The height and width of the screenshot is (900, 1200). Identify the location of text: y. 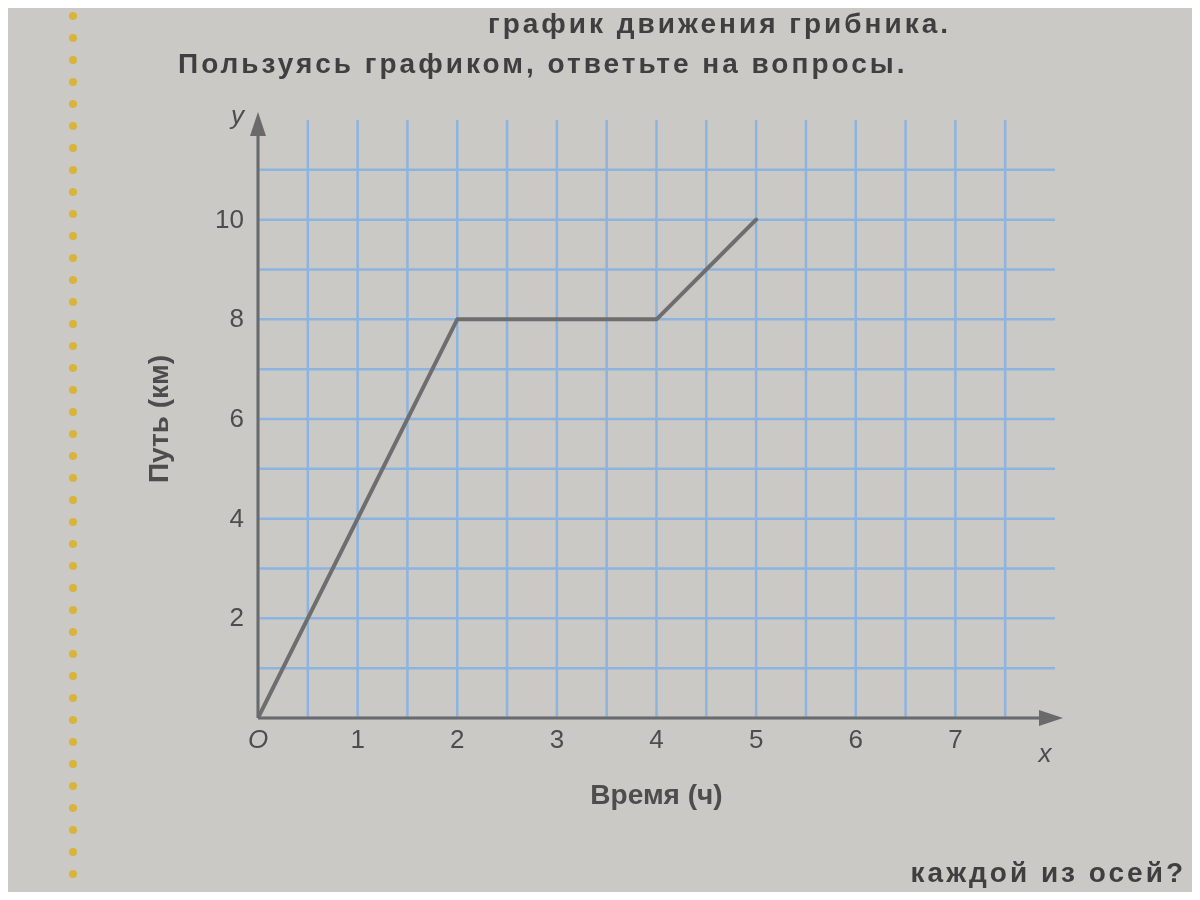
(237, 115).